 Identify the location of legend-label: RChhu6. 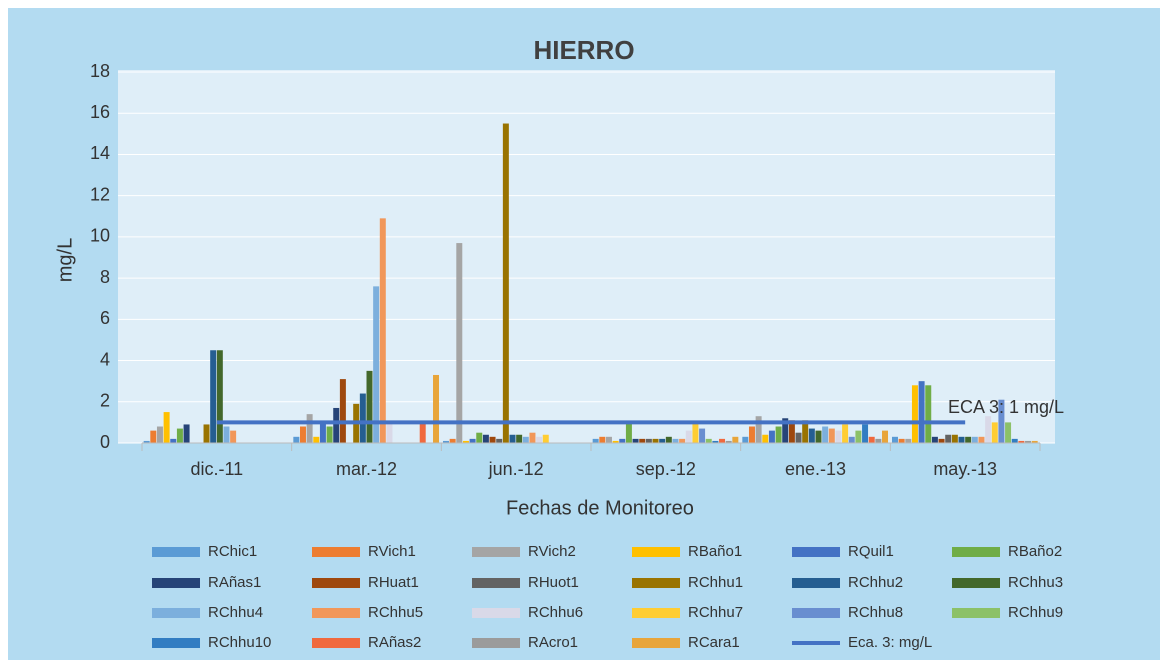
(555, 612).